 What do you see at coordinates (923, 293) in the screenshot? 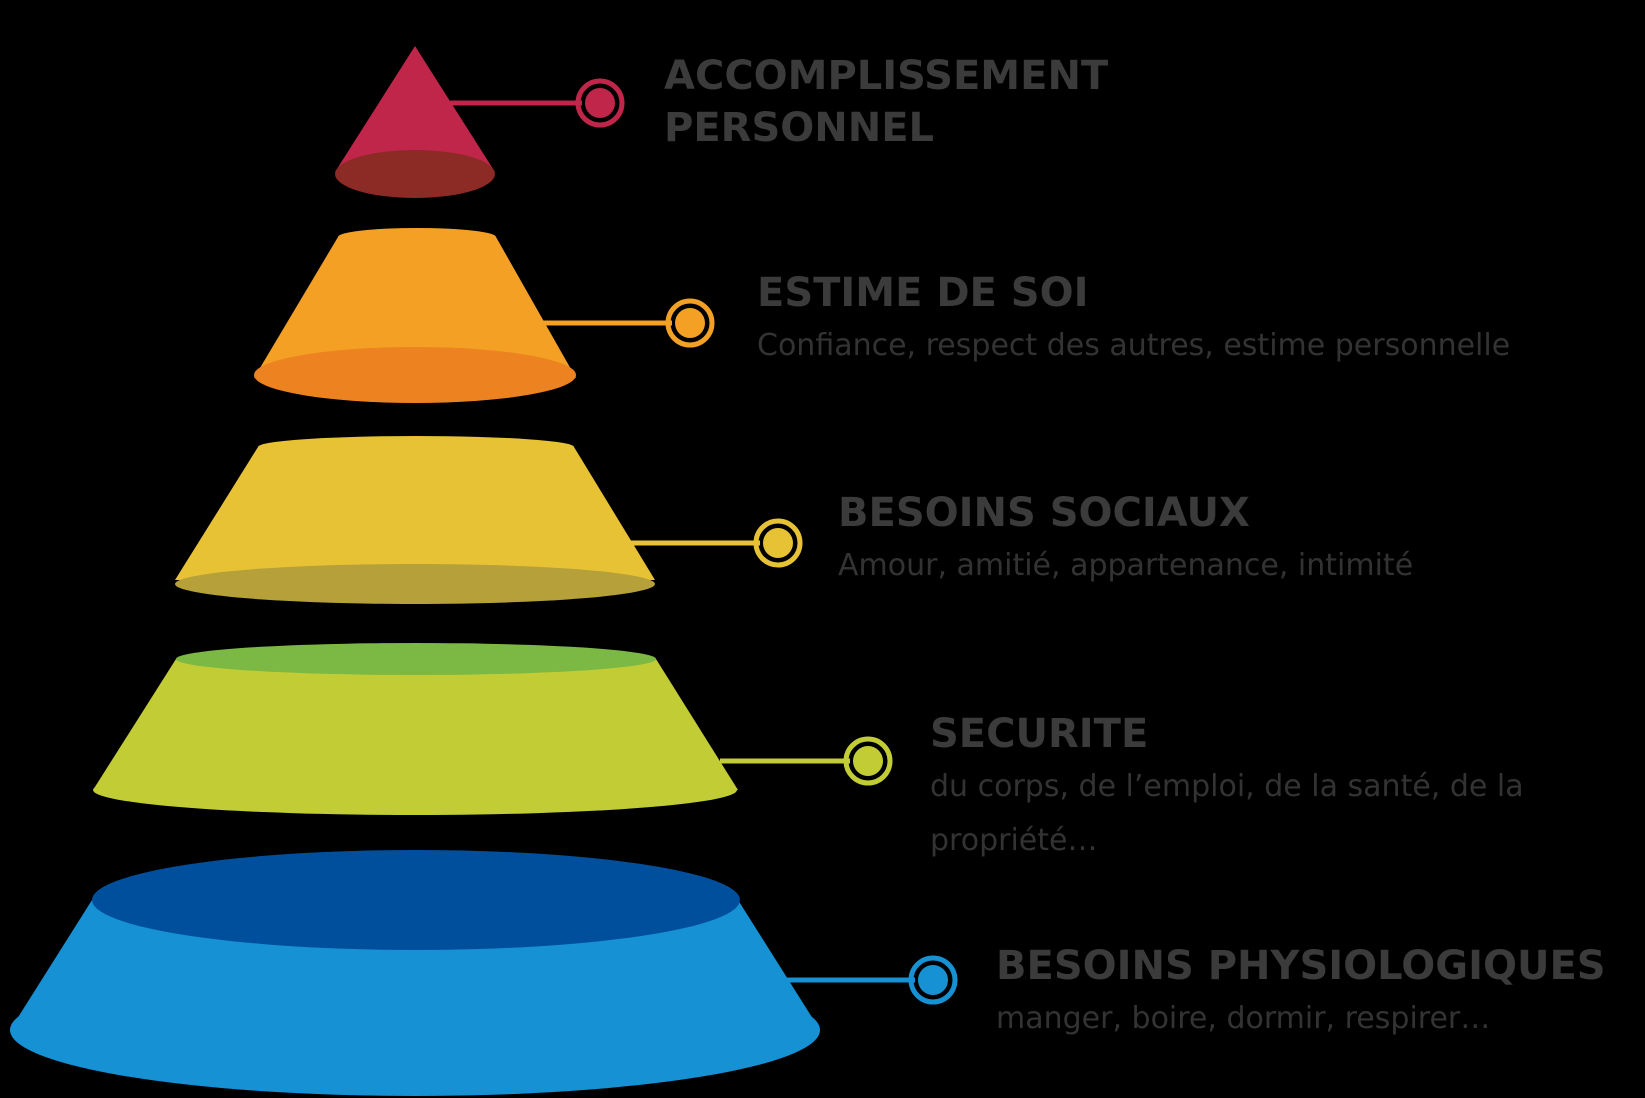
I see `level-title: ESTIME DE SOI` at bounding box center [923, 293].